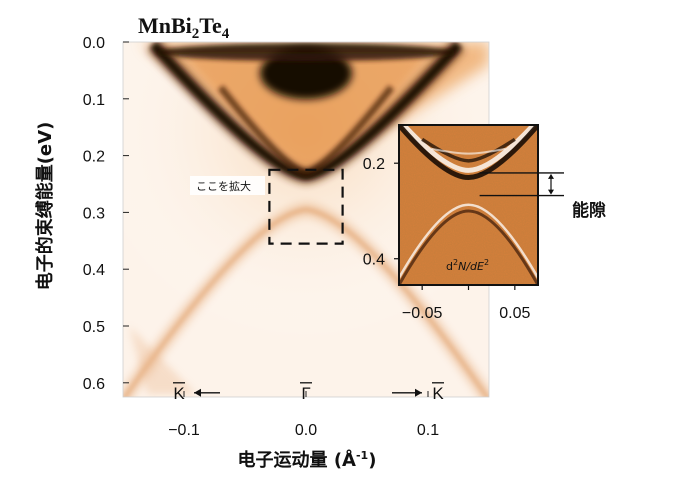 The height and width of the screenshot is (485, 683). What do you see at coordinates (94, 43) in the screenshot?
I see `y-tick-label: 0.0` at bounding box center [94, 43].